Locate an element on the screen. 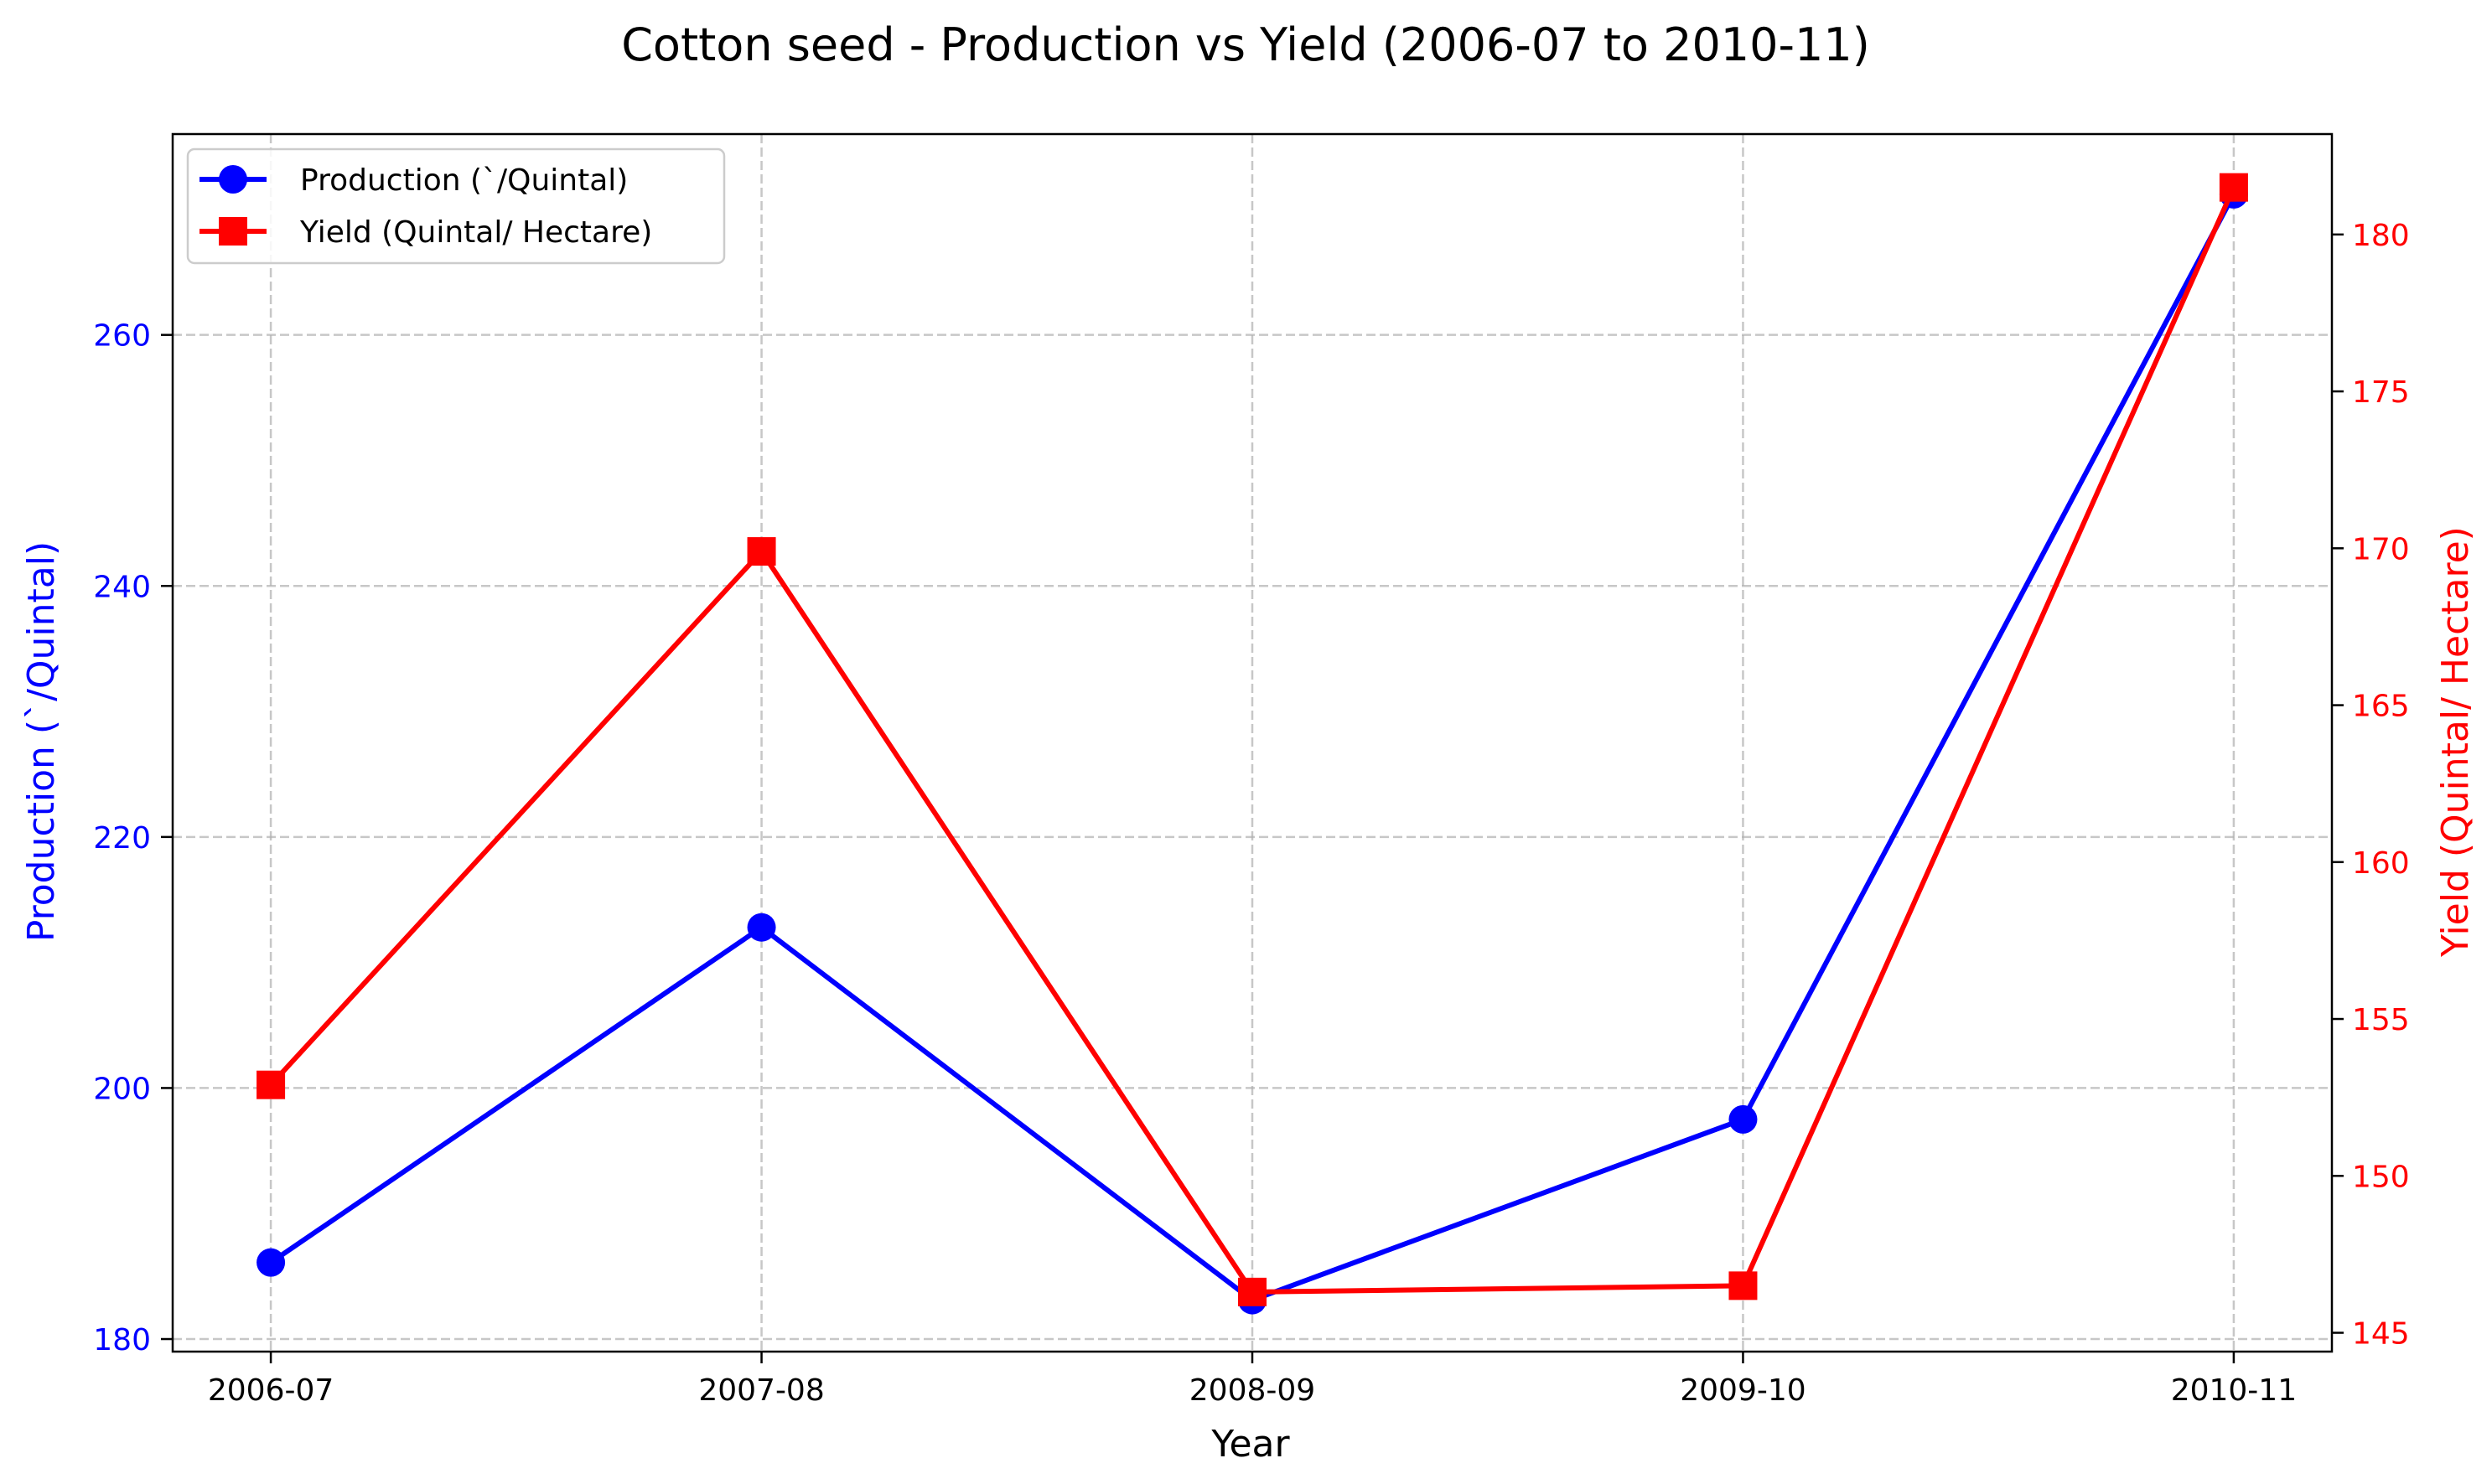 This screenshot has height=1484, width=2492. x-tick-label: 2007-08 is located at coordinates (761, 1391).